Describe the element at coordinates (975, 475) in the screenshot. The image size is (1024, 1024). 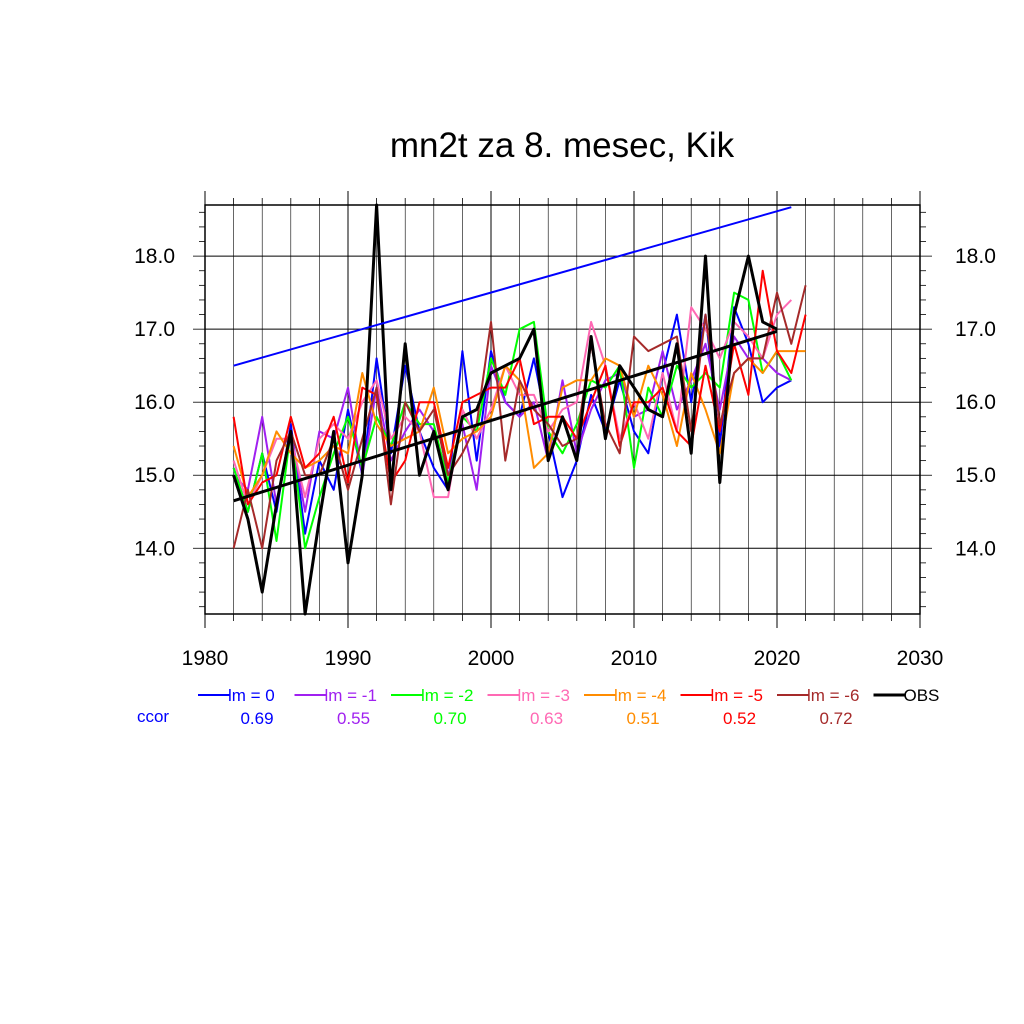
I see `y-tick-label-right: 15.0` at that location.